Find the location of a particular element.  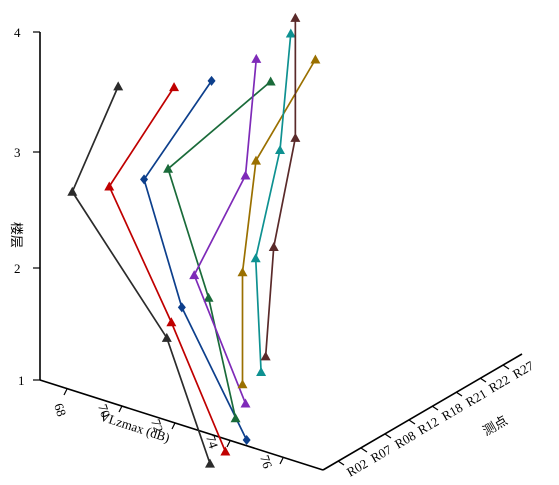

series-3-line is located at coordinates (195, 260).